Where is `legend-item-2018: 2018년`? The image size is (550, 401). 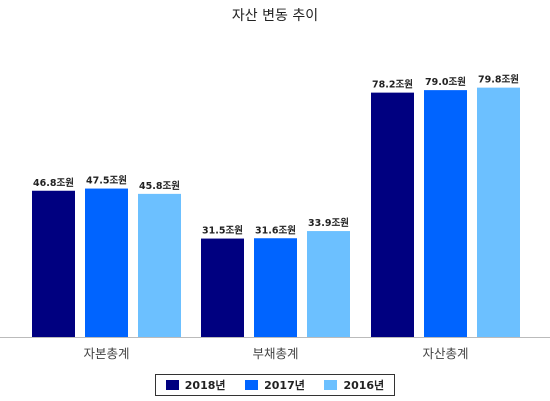
legend-item-2018: 2018년 is located at coordinates (195, 385).